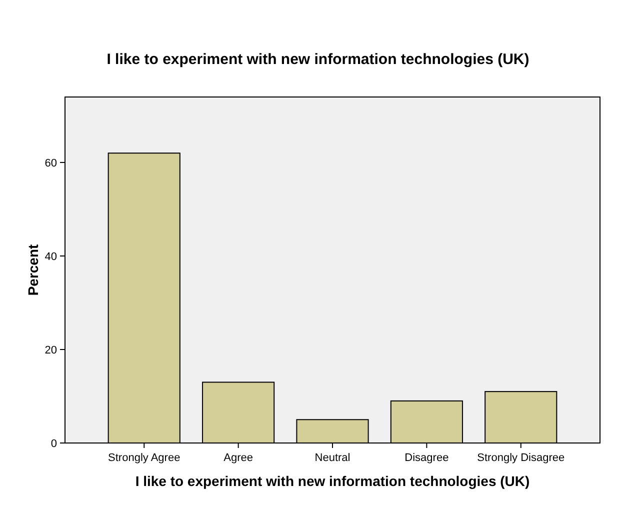 The width and height of the screenshot is (632, 506). I want to click on y-axis-title: Percent, so click(33, 270).